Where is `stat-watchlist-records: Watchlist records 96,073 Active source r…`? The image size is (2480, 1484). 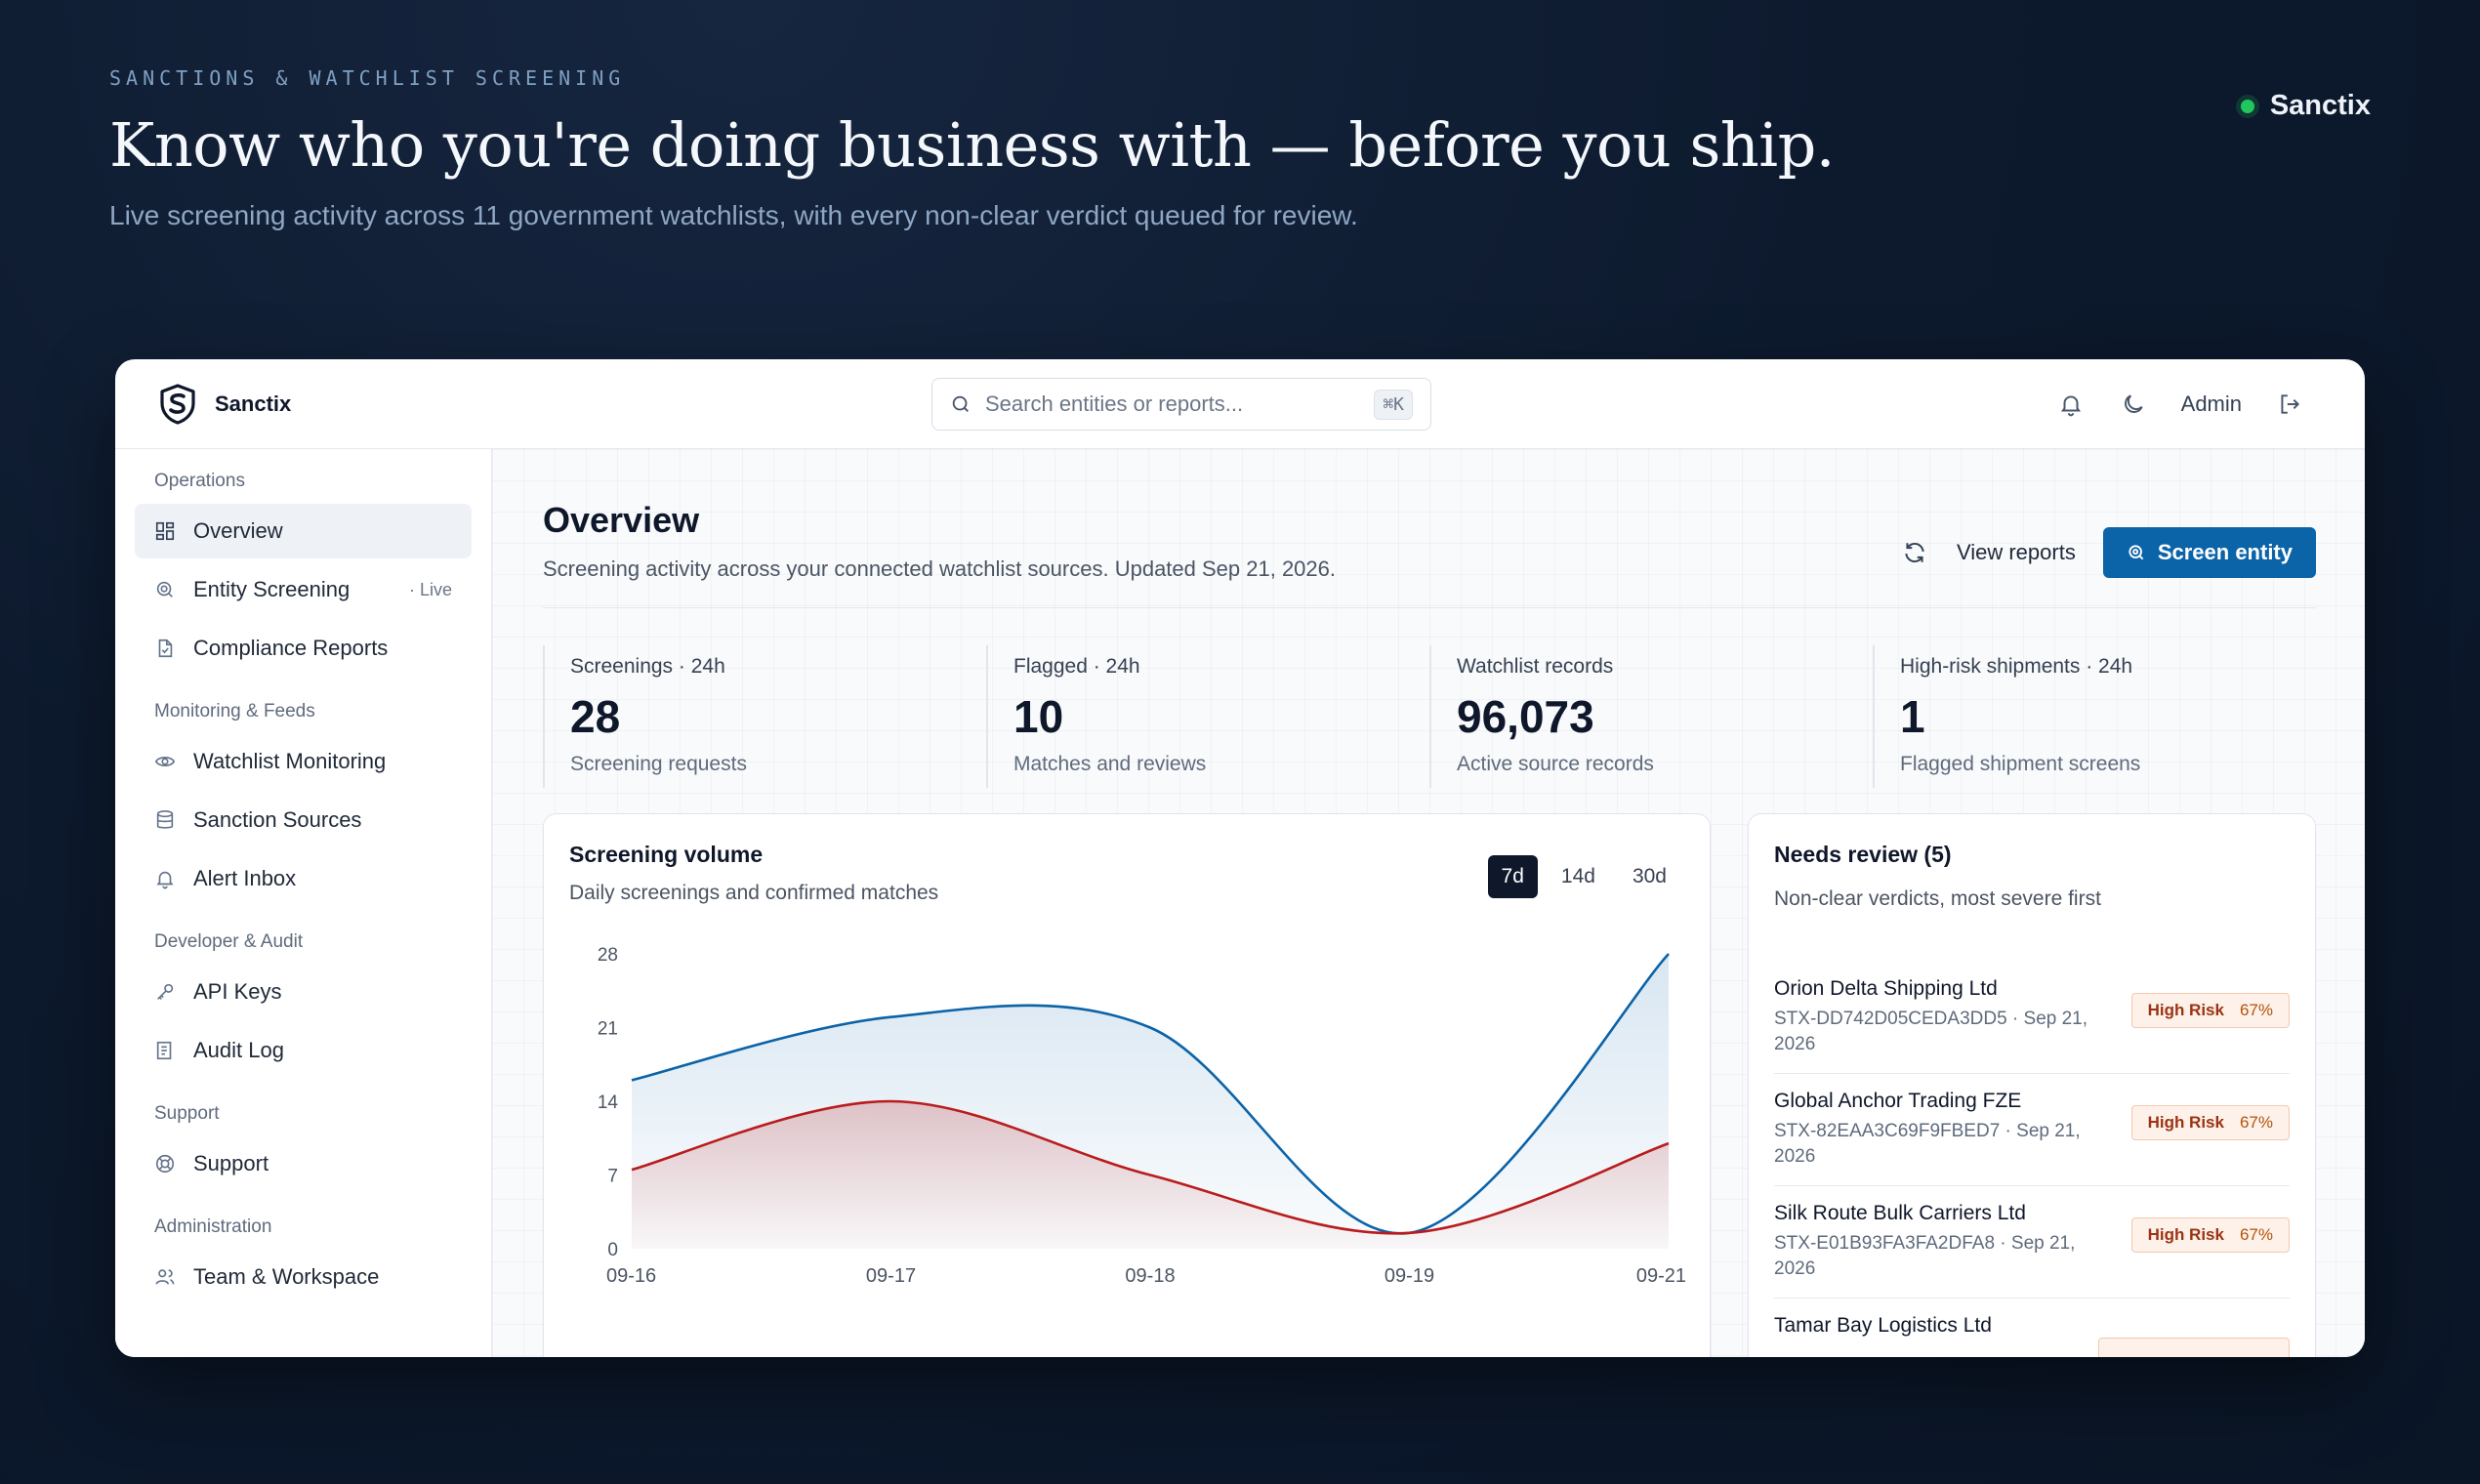 stat-watchlist-records: Watchlist records 96,073 Active source r… is located at coordinates (1651, 717).